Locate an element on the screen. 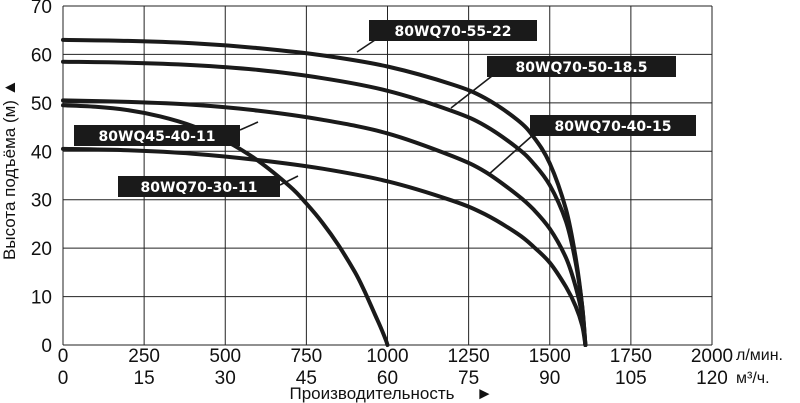 The height and width of the screenshot is (403, 800). x-axis-ticks-primary: 0 250 500 750 1000 1250 1500 1750 2000 is located at coordinates (395, 356).